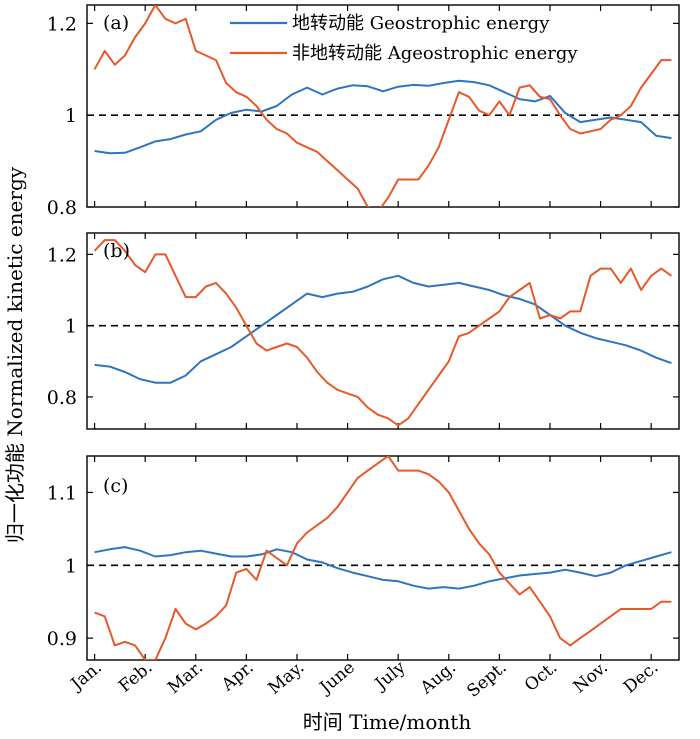  What do you see at coordinates (116, 251) in the screenshot?
I see `panel-label: (b)` at bounding box center [116, 251].